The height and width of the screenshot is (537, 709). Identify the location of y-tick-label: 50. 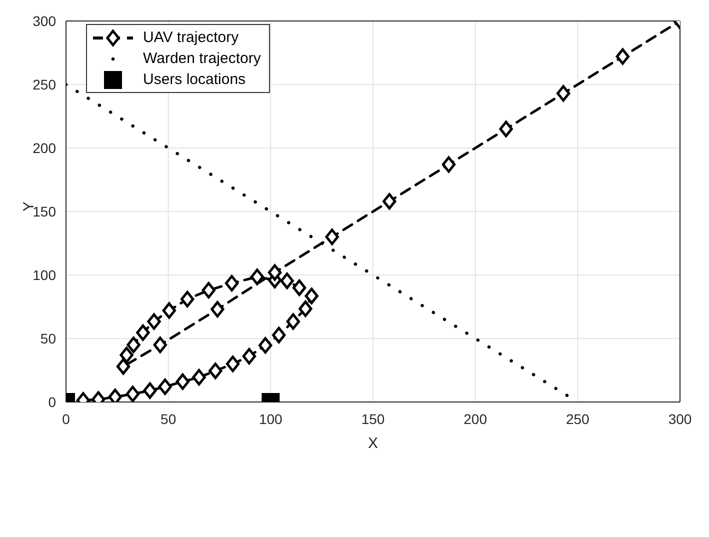
(48, 338).